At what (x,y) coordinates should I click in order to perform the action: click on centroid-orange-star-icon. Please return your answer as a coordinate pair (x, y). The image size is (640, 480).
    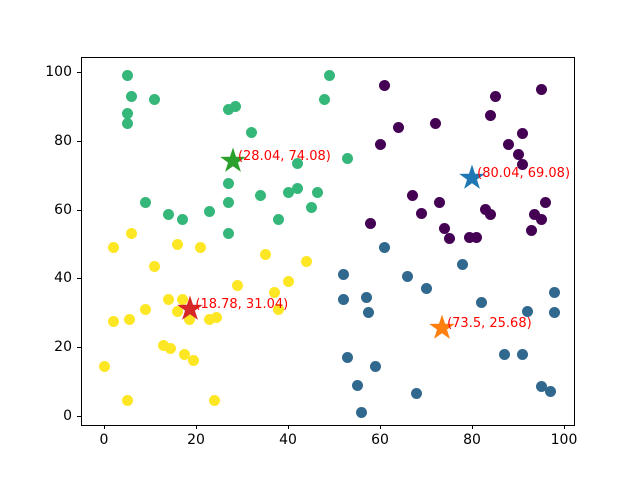
    Looking at the image, I should click on (442, 328).